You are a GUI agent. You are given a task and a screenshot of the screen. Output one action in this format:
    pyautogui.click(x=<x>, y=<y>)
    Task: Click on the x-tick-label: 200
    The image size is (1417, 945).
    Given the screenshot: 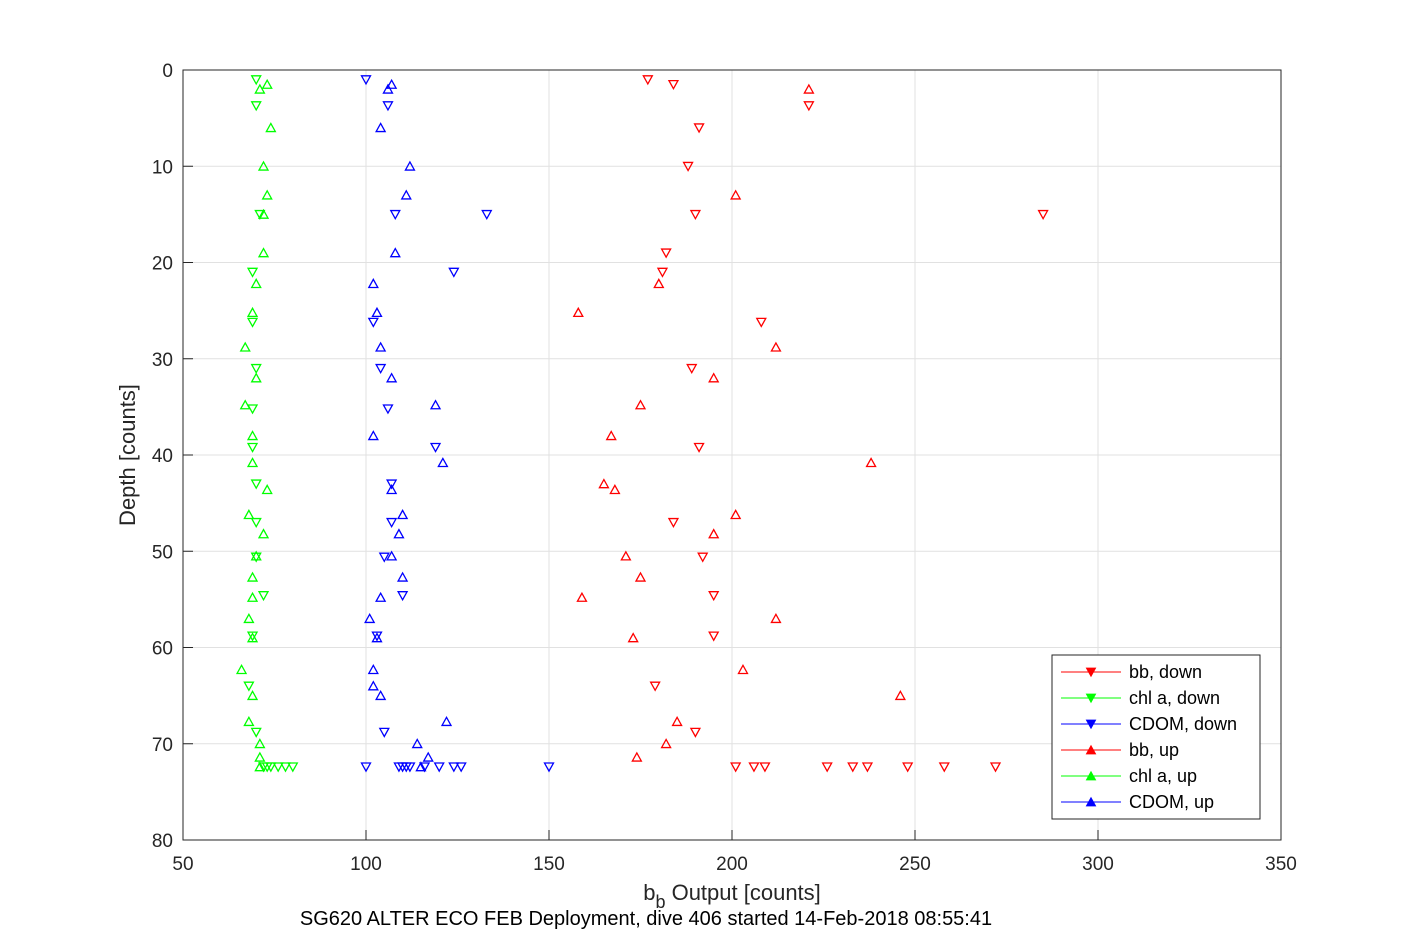 What is the action you would take?
    pyautogui.click(x=732, y=864)
    